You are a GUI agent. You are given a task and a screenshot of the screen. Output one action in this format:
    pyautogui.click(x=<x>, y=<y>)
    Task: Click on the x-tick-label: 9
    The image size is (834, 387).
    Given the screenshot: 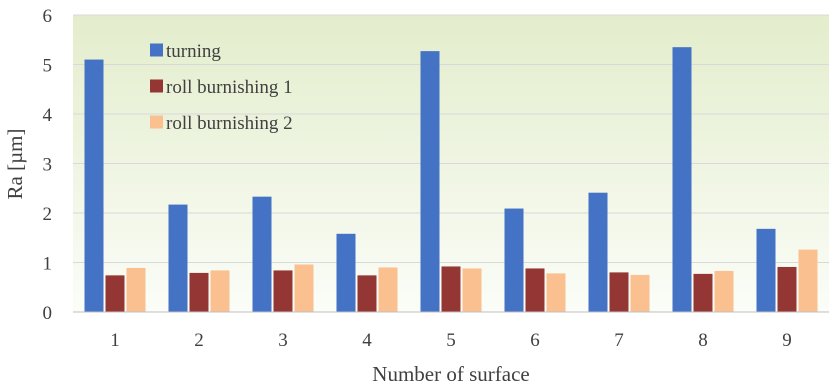 What is the action you would take?
    pyautogui.click(x=787, y=340)
    